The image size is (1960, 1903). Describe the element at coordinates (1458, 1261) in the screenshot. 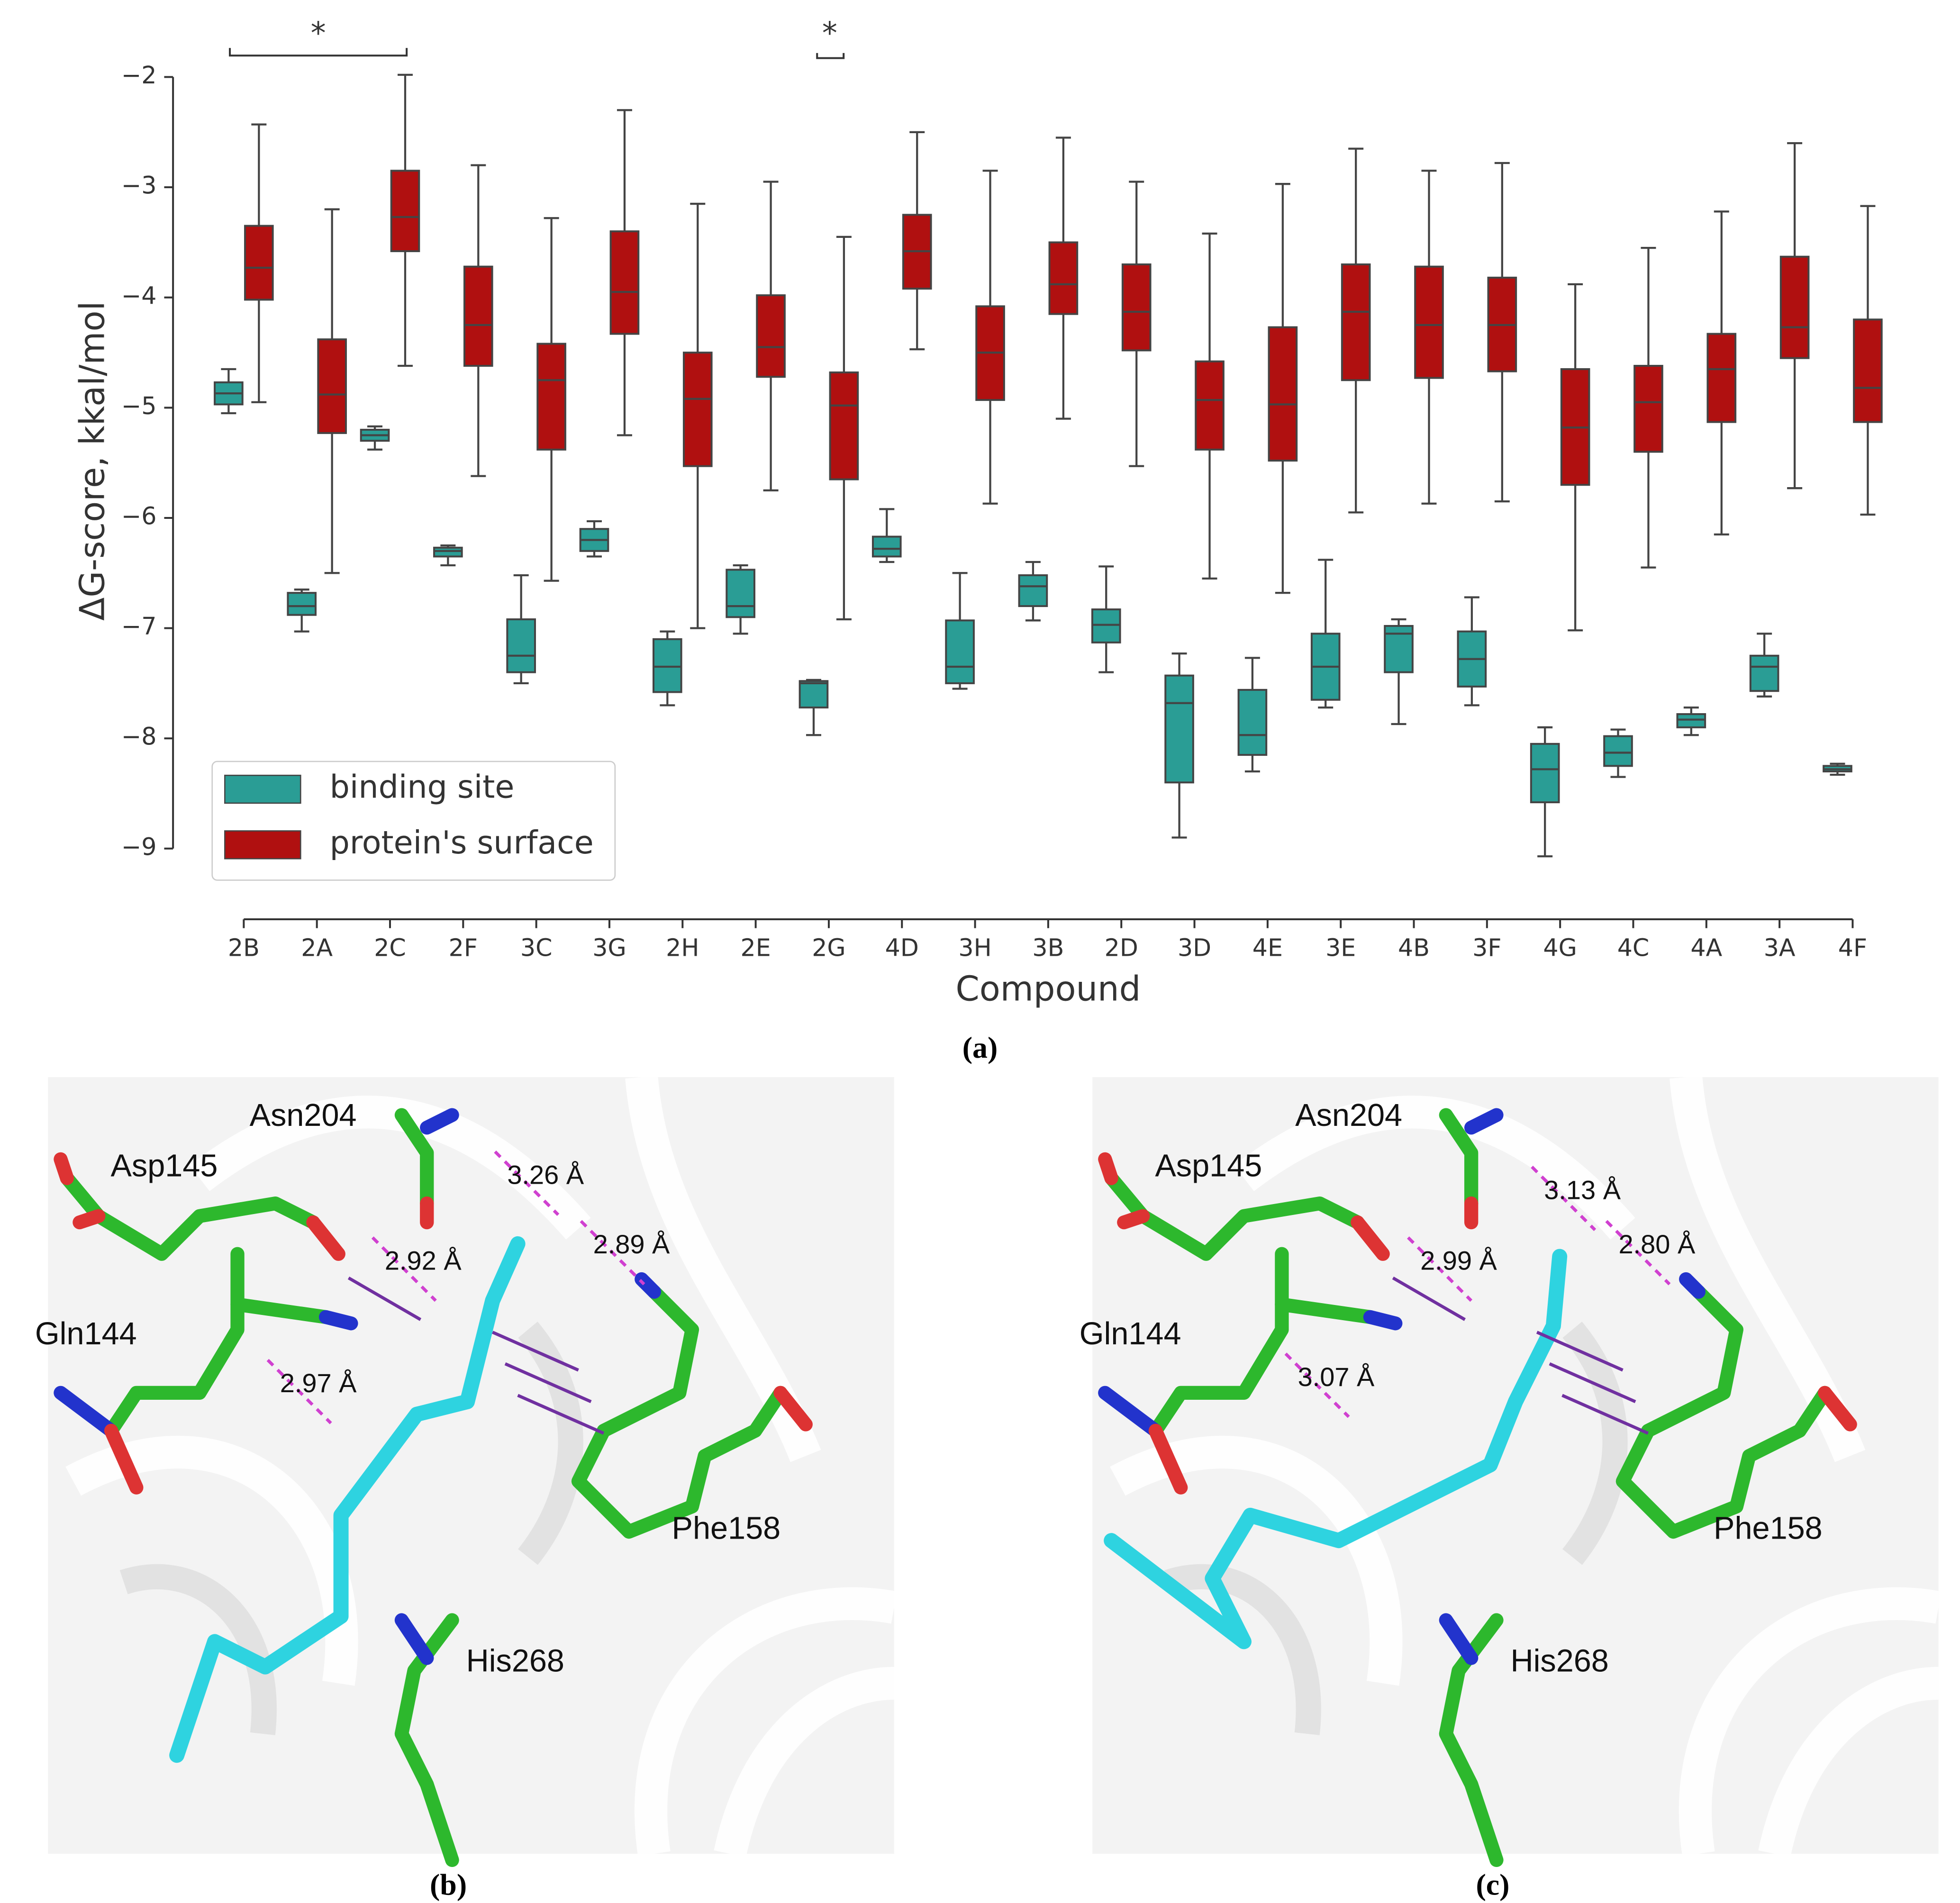

I see `distance-label: 2.99 Å` at that location.